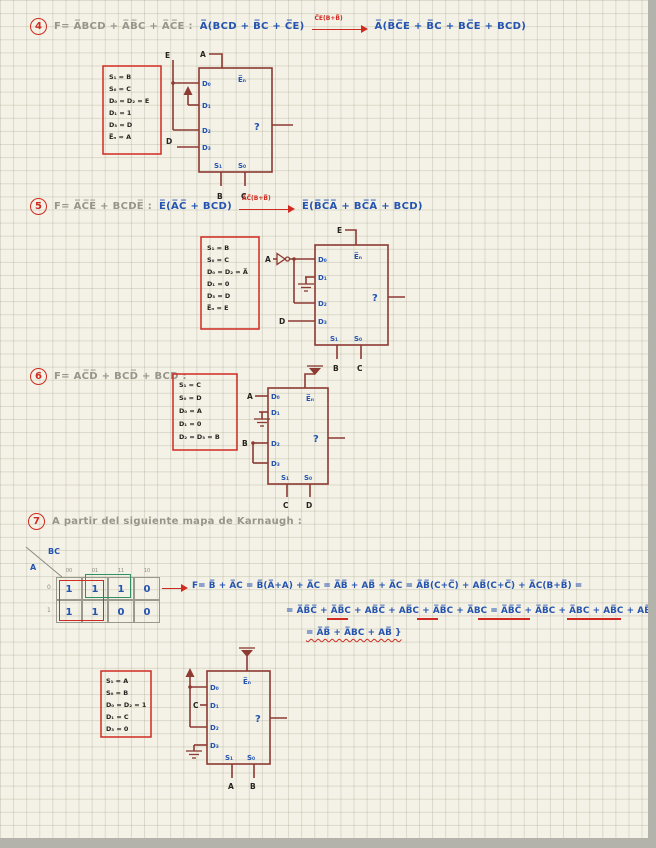  I want to click on signal-select: D, so click(309, 505).